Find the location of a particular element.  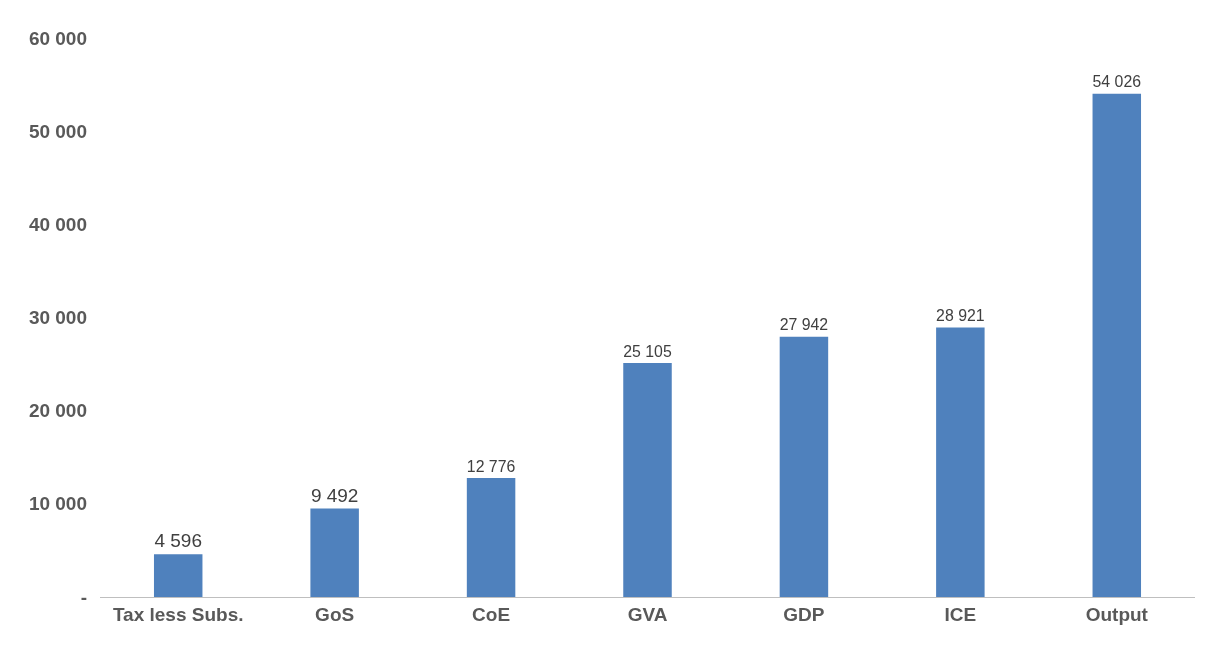

y-tick-label: - is located at coordinates (83, 597).